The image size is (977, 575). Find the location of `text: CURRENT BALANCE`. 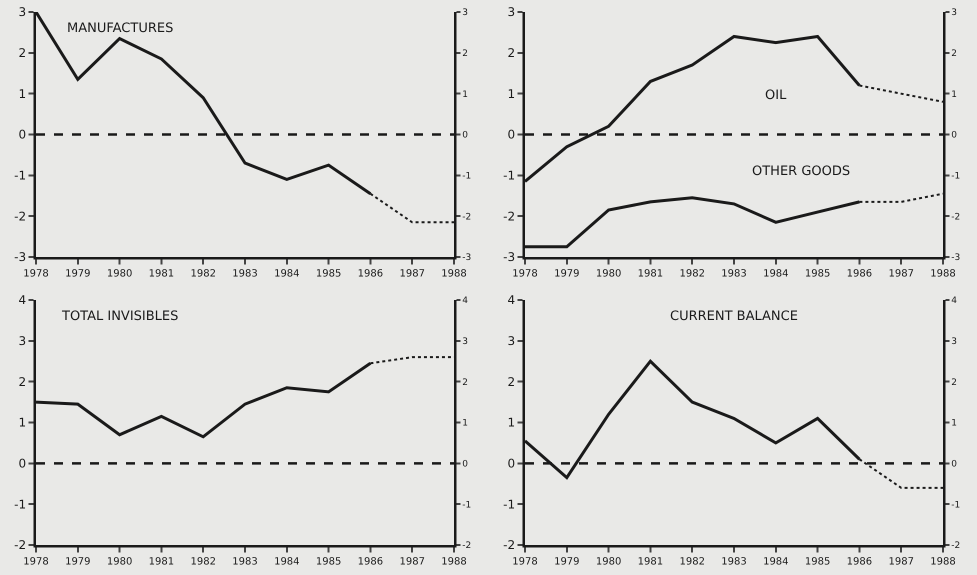

text: CURRENT BALANCE is located at coordinates (734, 316).